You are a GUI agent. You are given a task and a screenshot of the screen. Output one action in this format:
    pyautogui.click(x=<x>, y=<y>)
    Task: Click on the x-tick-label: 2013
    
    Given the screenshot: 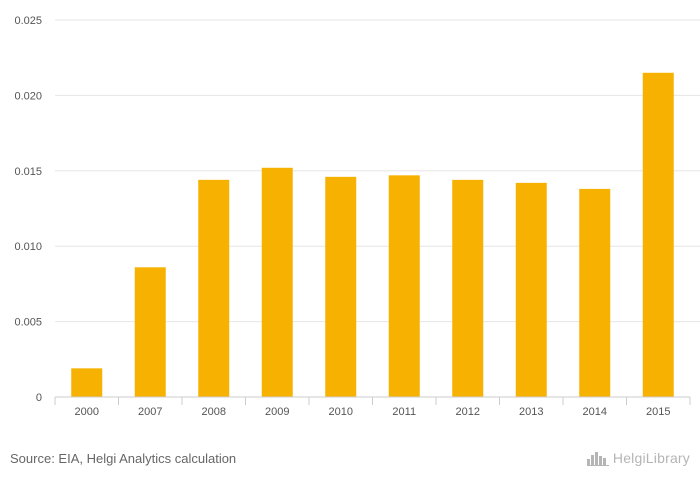 What is the action you would take?
    pyautogui.click(x=531, y=412)
    